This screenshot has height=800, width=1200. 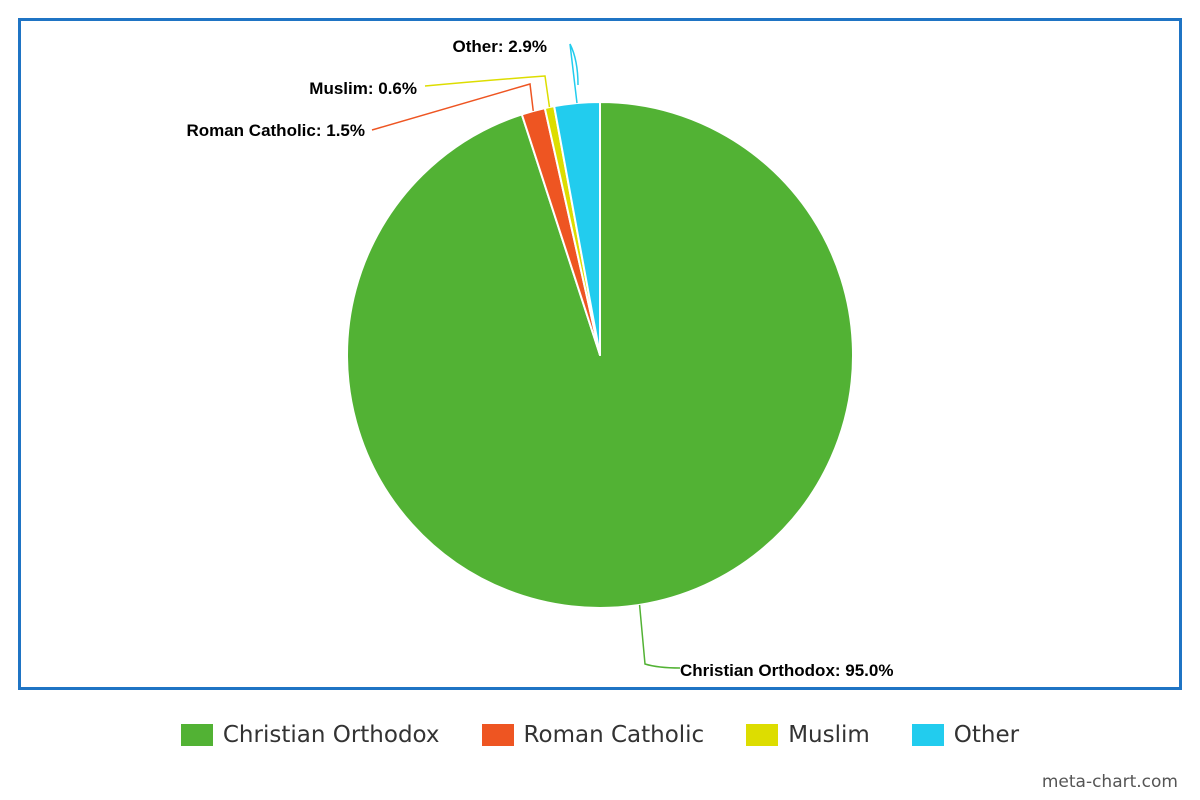 I want to click on legend-item-roman-catholic: Roman Catholic, so click(x=593, y=735).